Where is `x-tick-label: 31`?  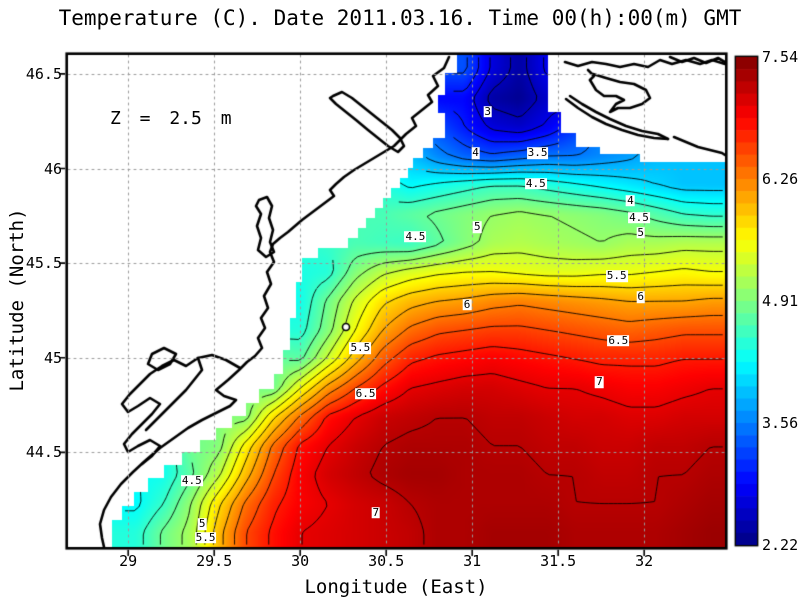 x-tick-label: 31 is located at coordinates (472, 561).